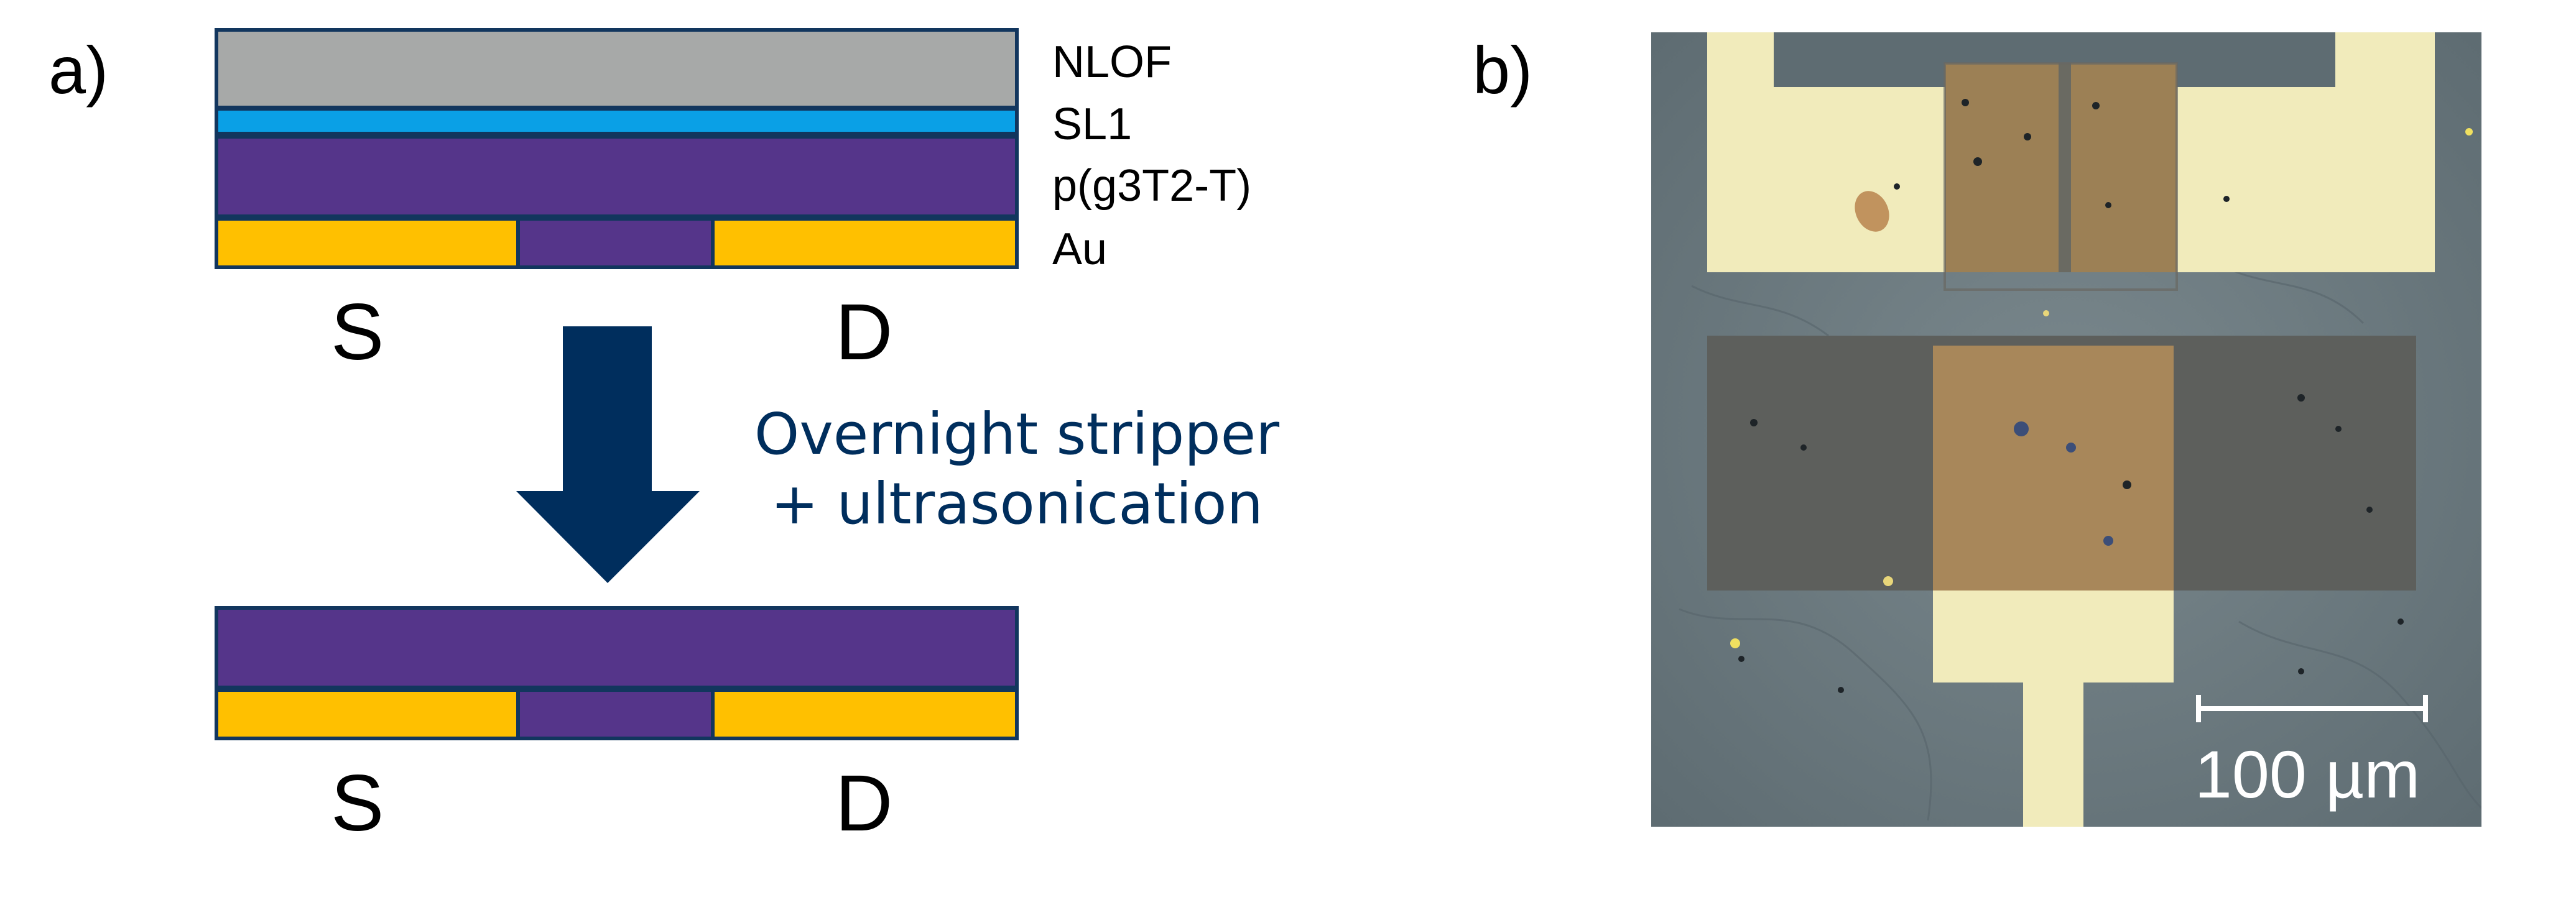 This screenshot has height=910, width=2576. Describe the element at coordinates (79, 70) in the screenshot. I see `panel-a-label: a)` at that location.